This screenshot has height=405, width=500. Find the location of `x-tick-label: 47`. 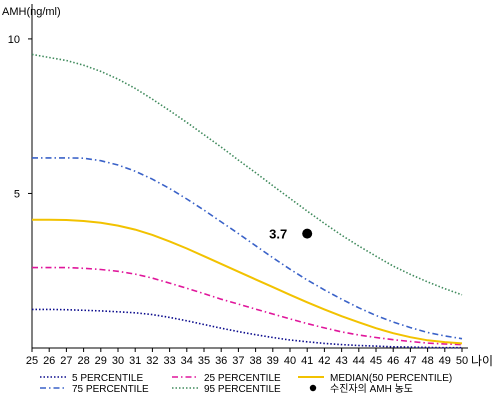

x-tick-label: 47 is located at coordinates (410, 361).